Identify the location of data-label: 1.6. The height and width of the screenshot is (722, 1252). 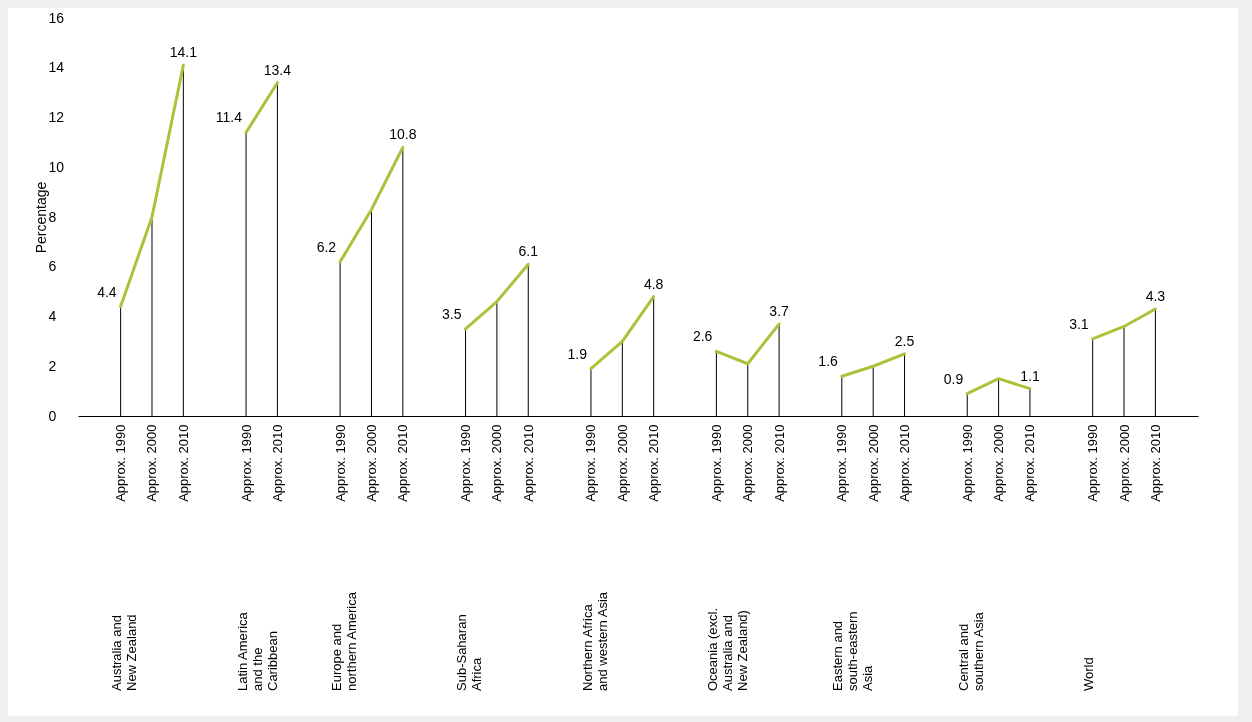
(828, 361).